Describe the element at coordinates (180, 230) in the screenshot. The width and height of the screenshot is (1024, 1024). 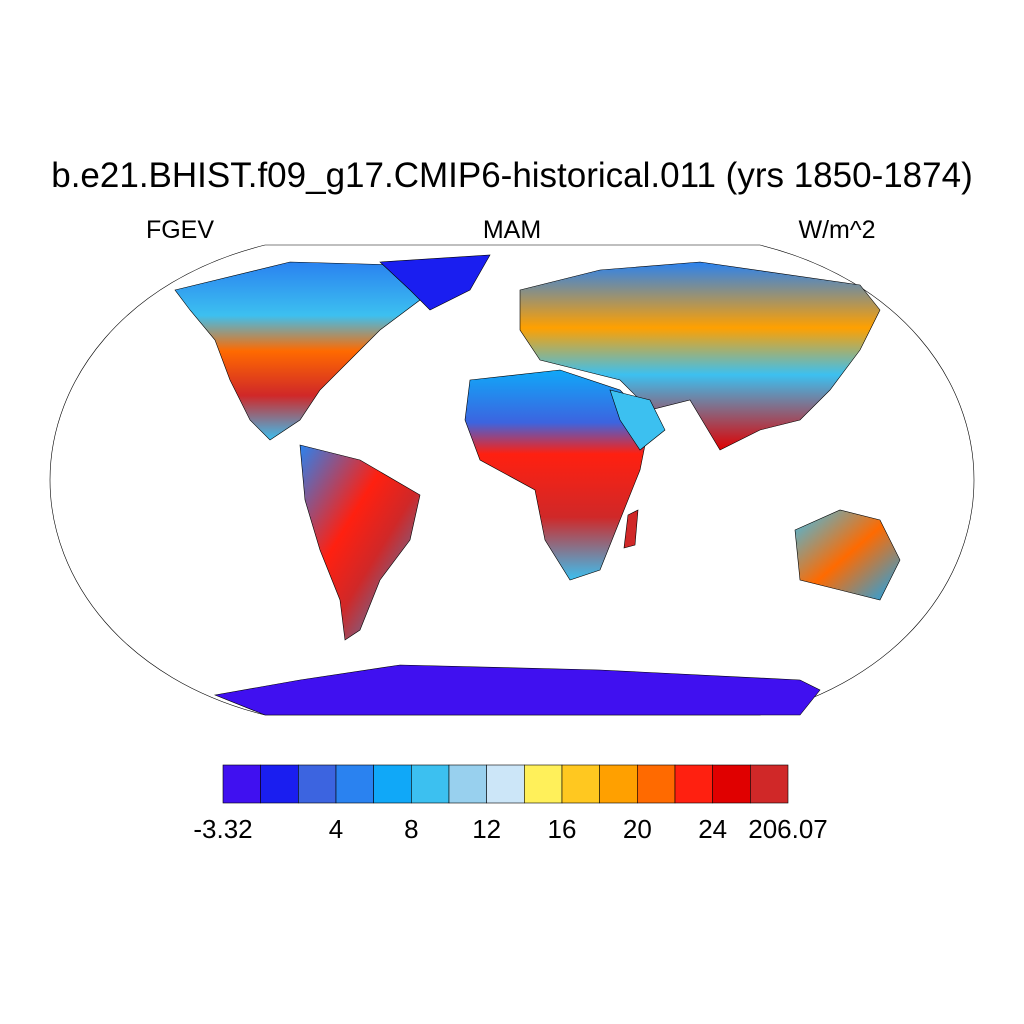
I see `left-label: FGEV` at that location.